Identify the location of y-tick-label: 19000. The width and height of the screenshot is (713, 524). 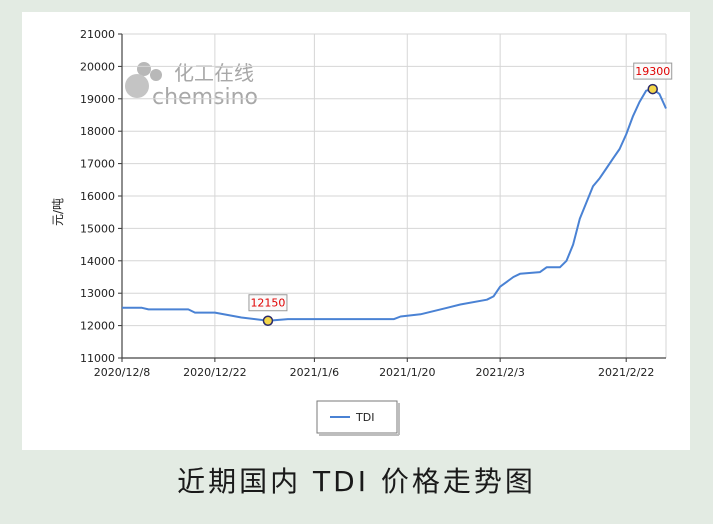
(97, 99).